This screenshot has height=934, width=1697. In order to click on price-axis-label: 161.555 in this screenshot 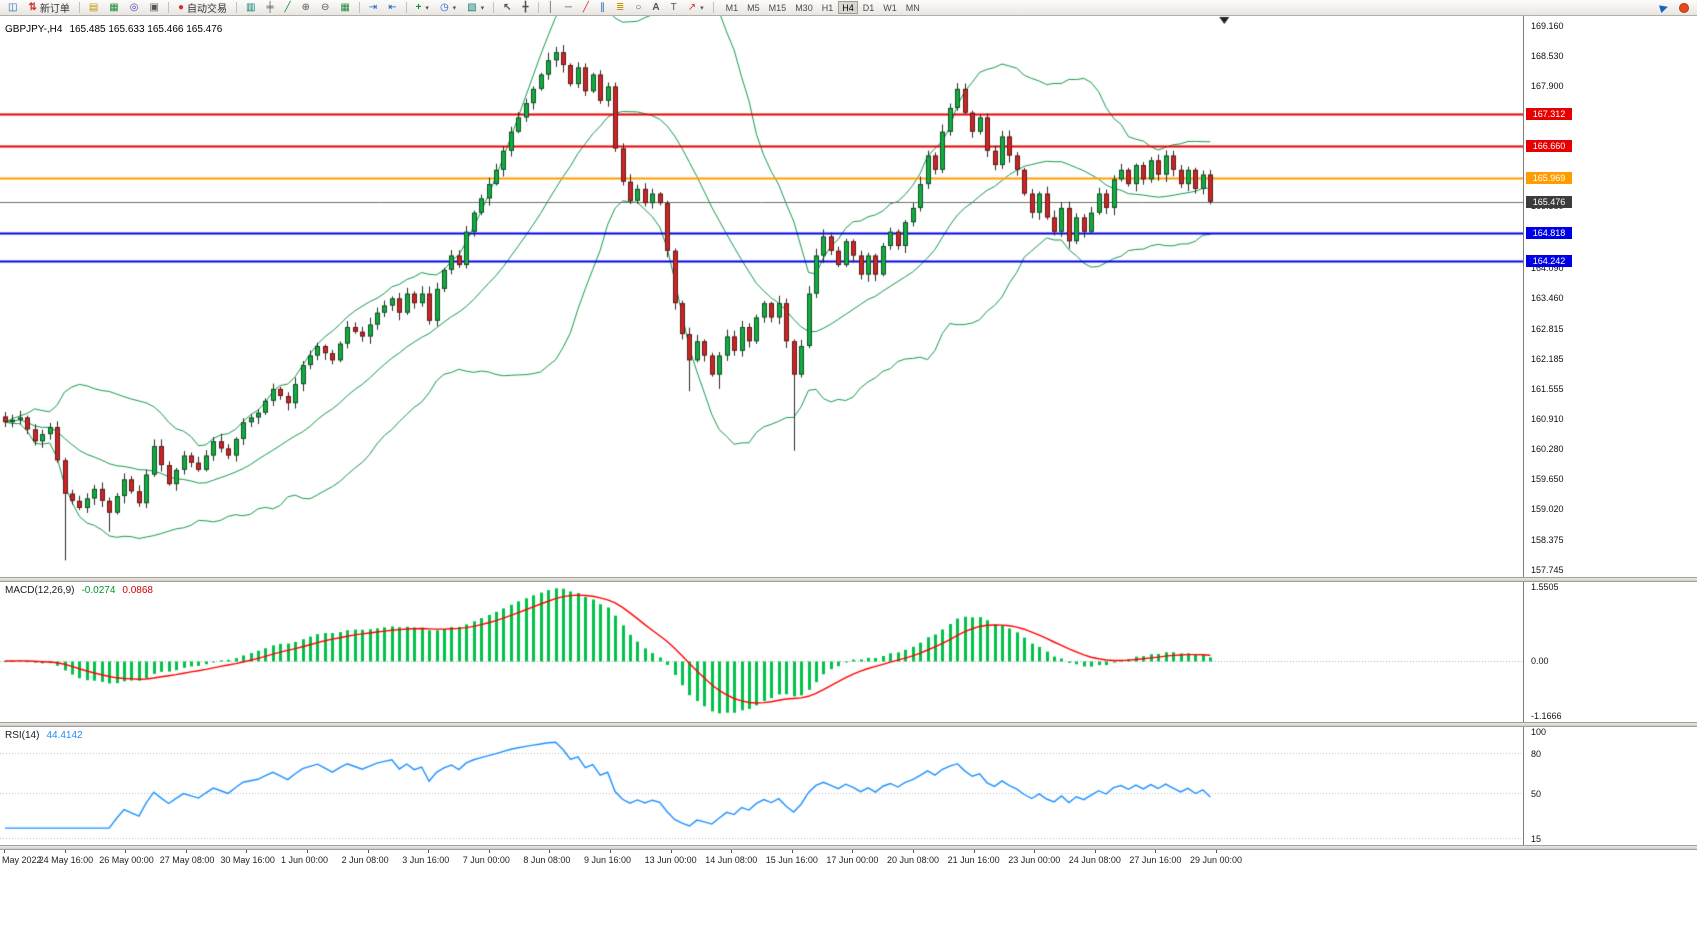, I will do `click(1547, 388)`.